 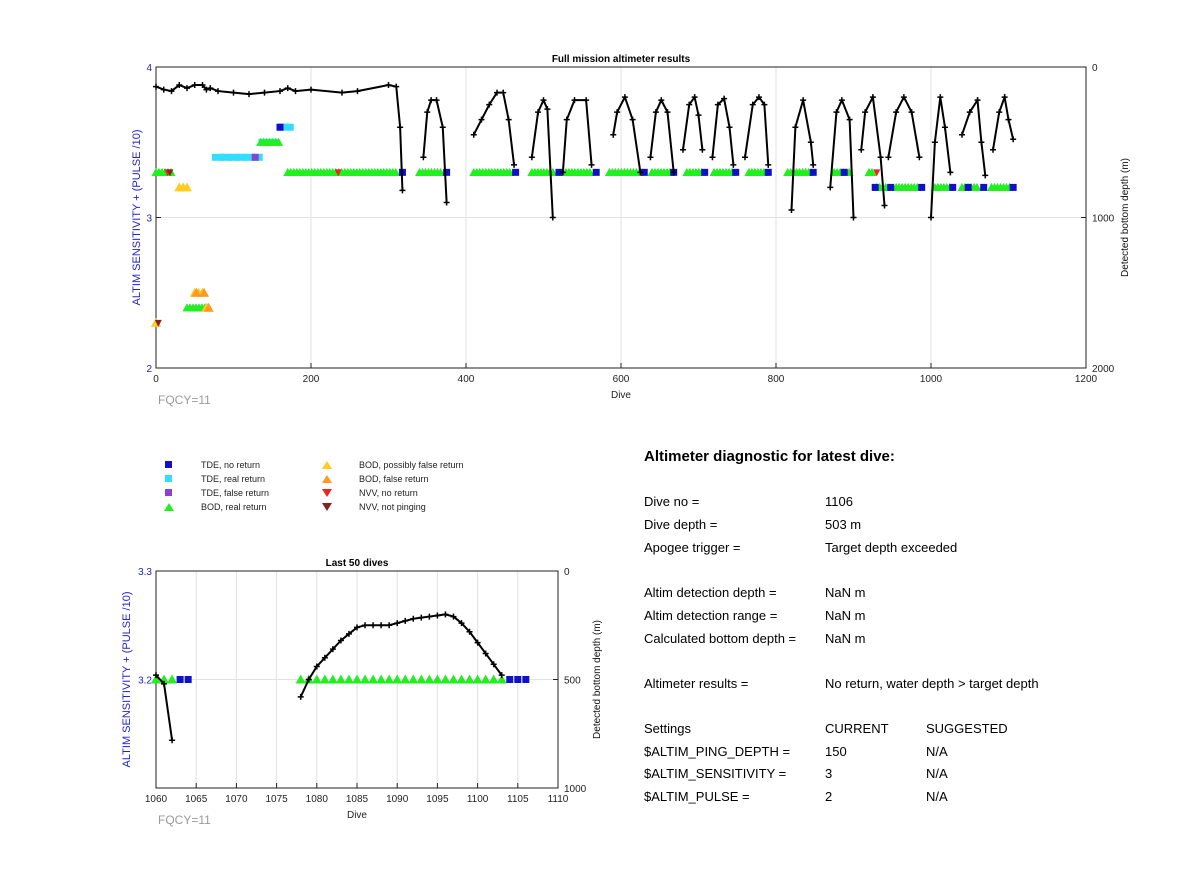 What do you see at coordinates (145, 572) in the screenshot?
I see `y-tick-label: 3.3` at bounding box center [145, 572].